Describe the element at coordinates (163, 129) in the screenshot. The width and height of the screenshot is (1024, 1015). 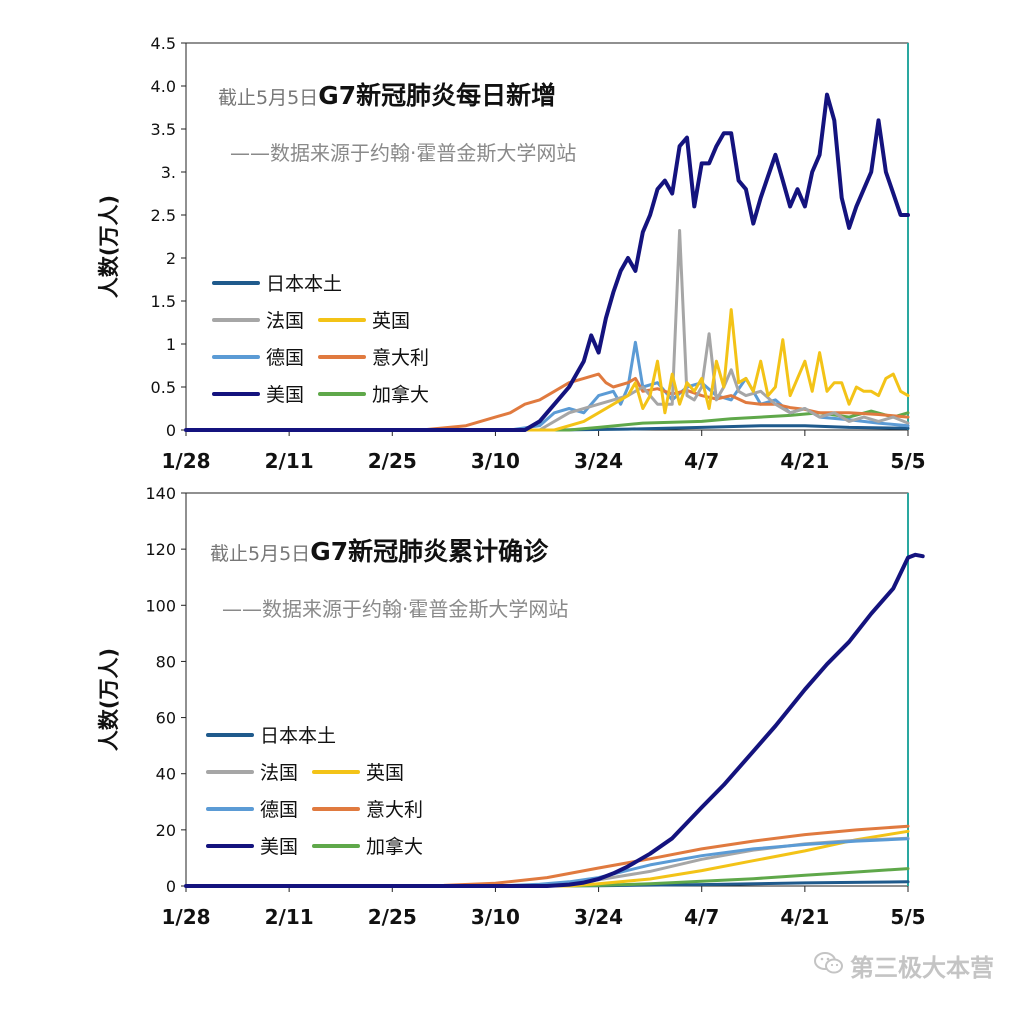
I see `y-tick-label: 3.5` at that location.